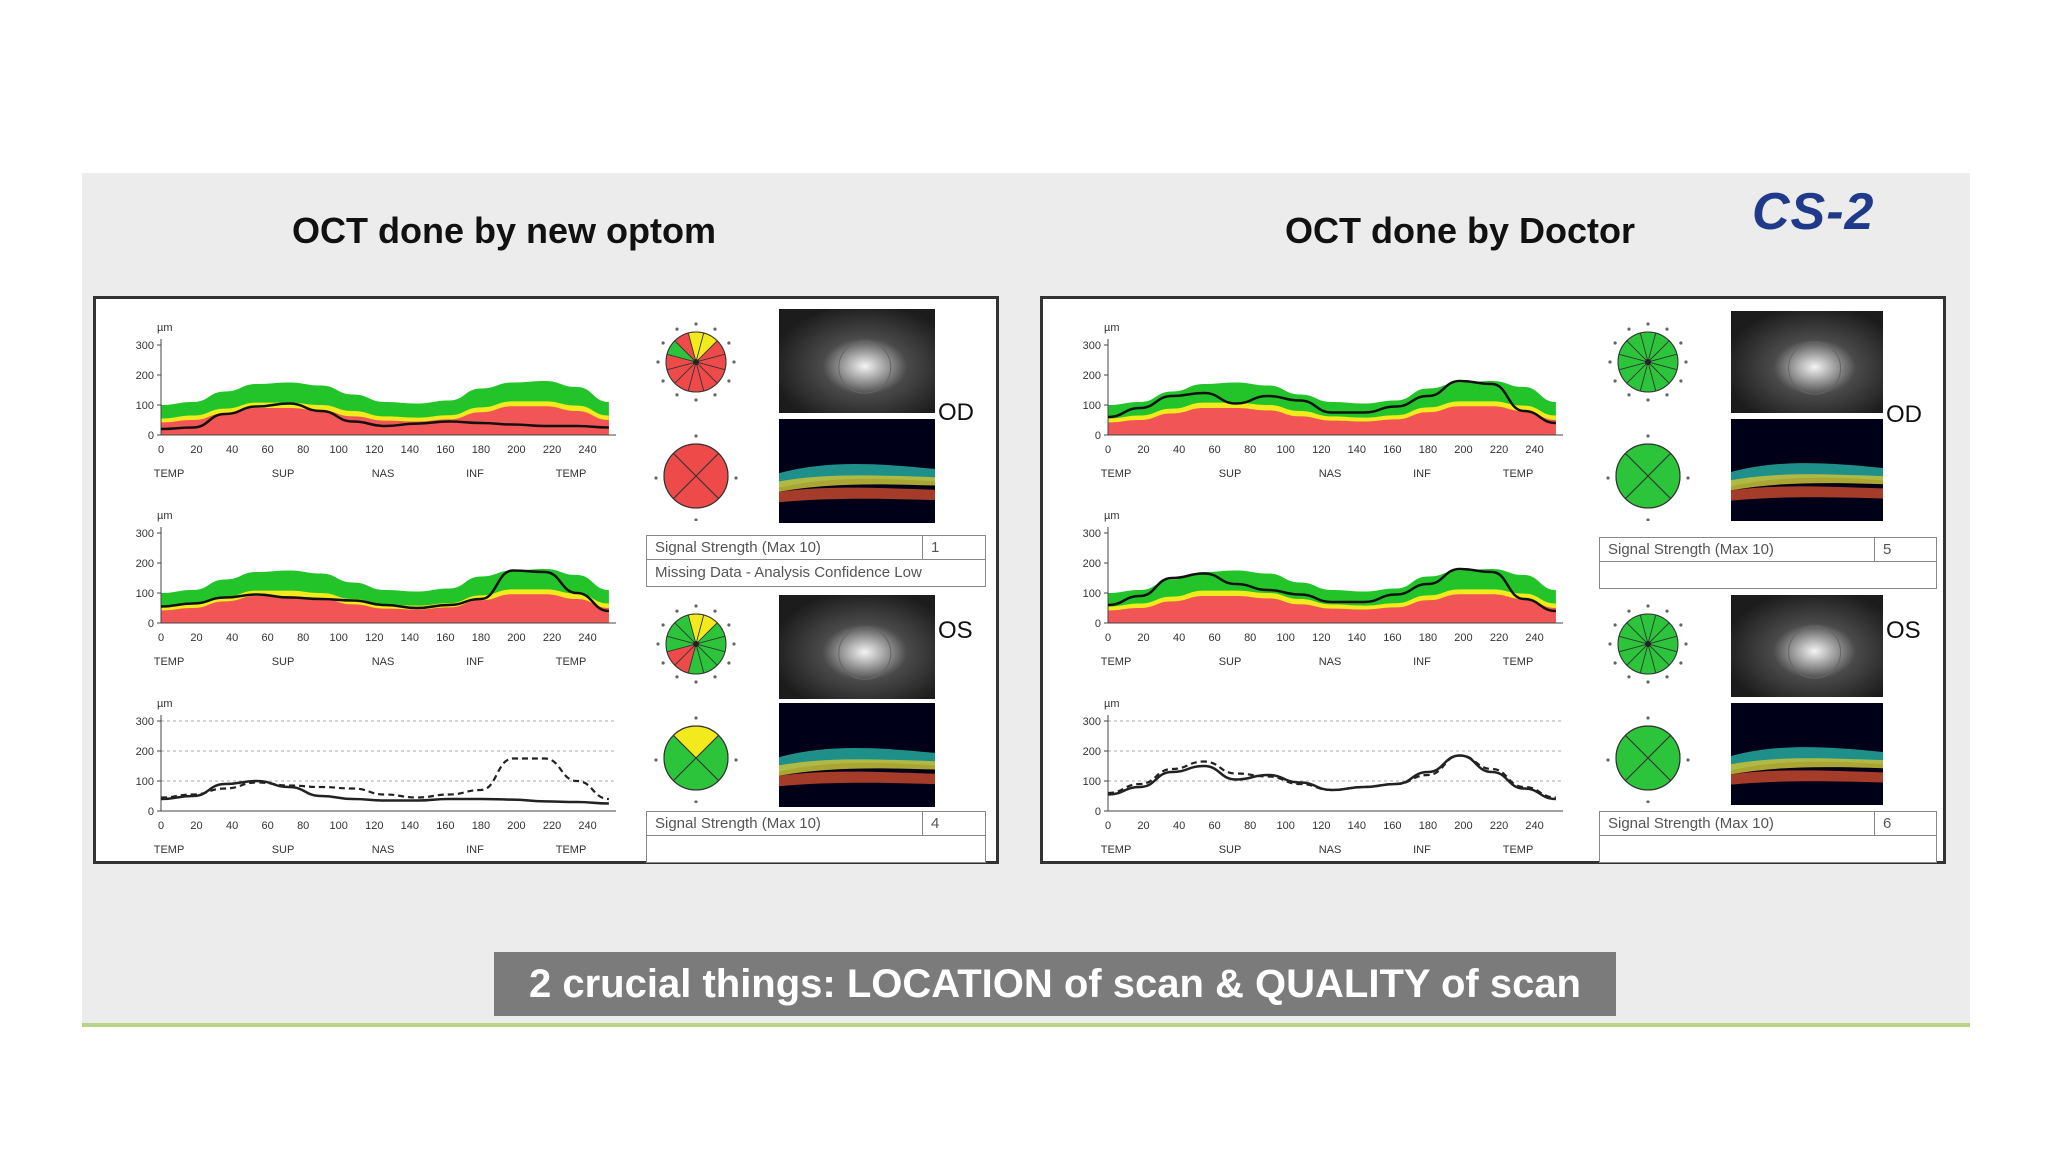 This screenshot has height=1152, width=2048. Describe the element at coordinates (283, 662) in the screenshot. I see `region-label: SUP` at that location.